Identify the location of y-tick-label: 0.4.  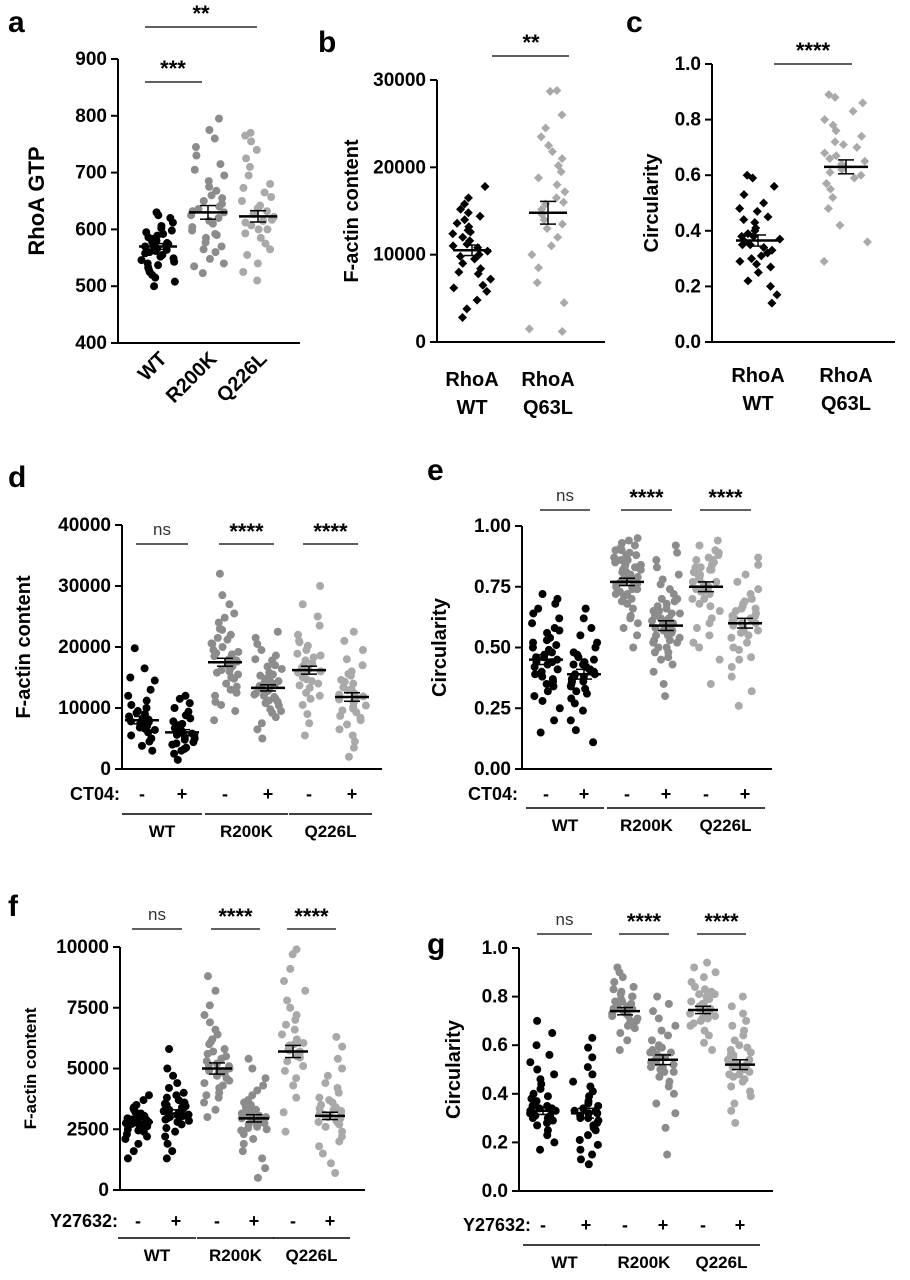
(688, 231).